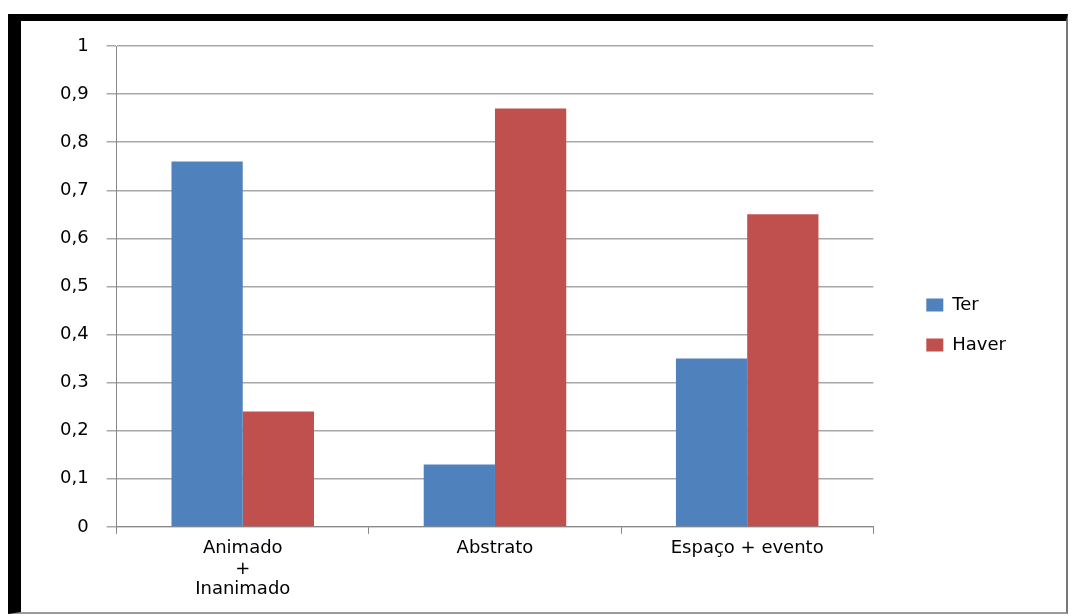 This screenshot has height=616, width=1072. What do you see at coordinates (747, 546) in the screenshot?
I see `x-tick-label: Espaço + evento` at bounding box center [747, 546].